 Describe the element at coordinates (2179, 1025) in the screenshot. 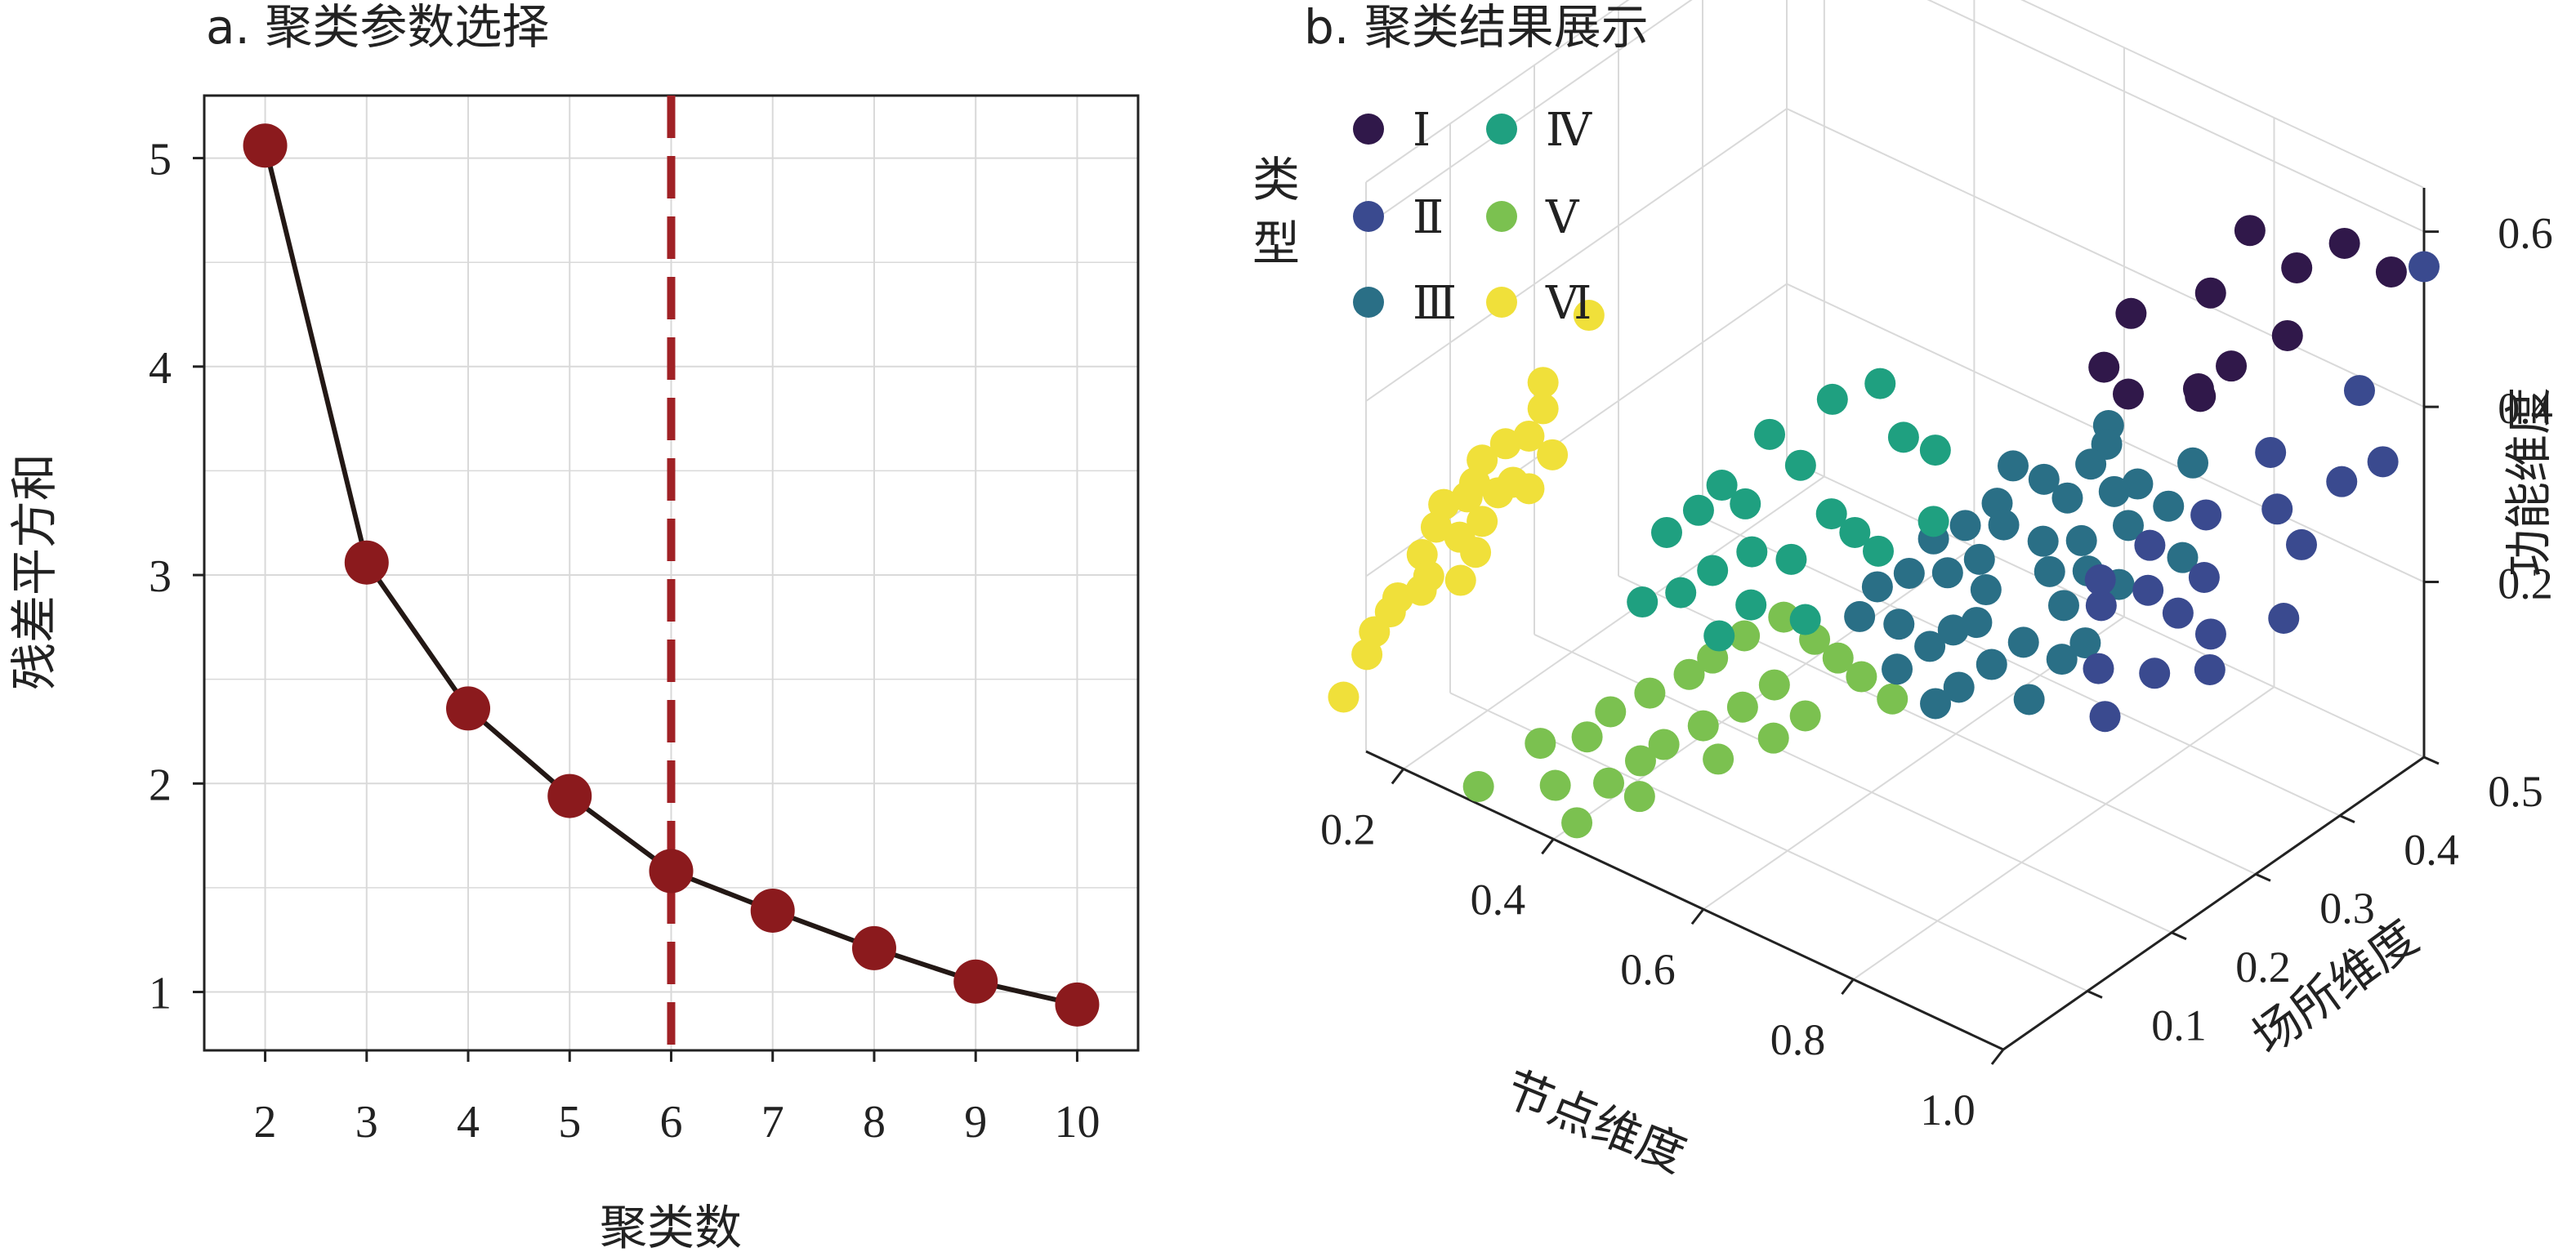

I see `y-tick-label: 0.1` at that location.